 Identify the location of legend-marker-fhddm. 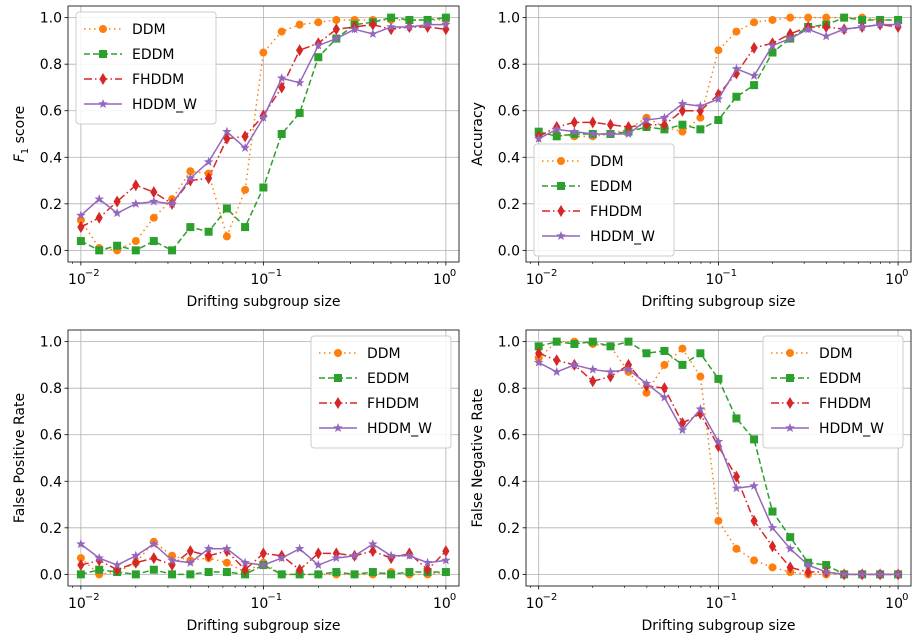
(561, 211).